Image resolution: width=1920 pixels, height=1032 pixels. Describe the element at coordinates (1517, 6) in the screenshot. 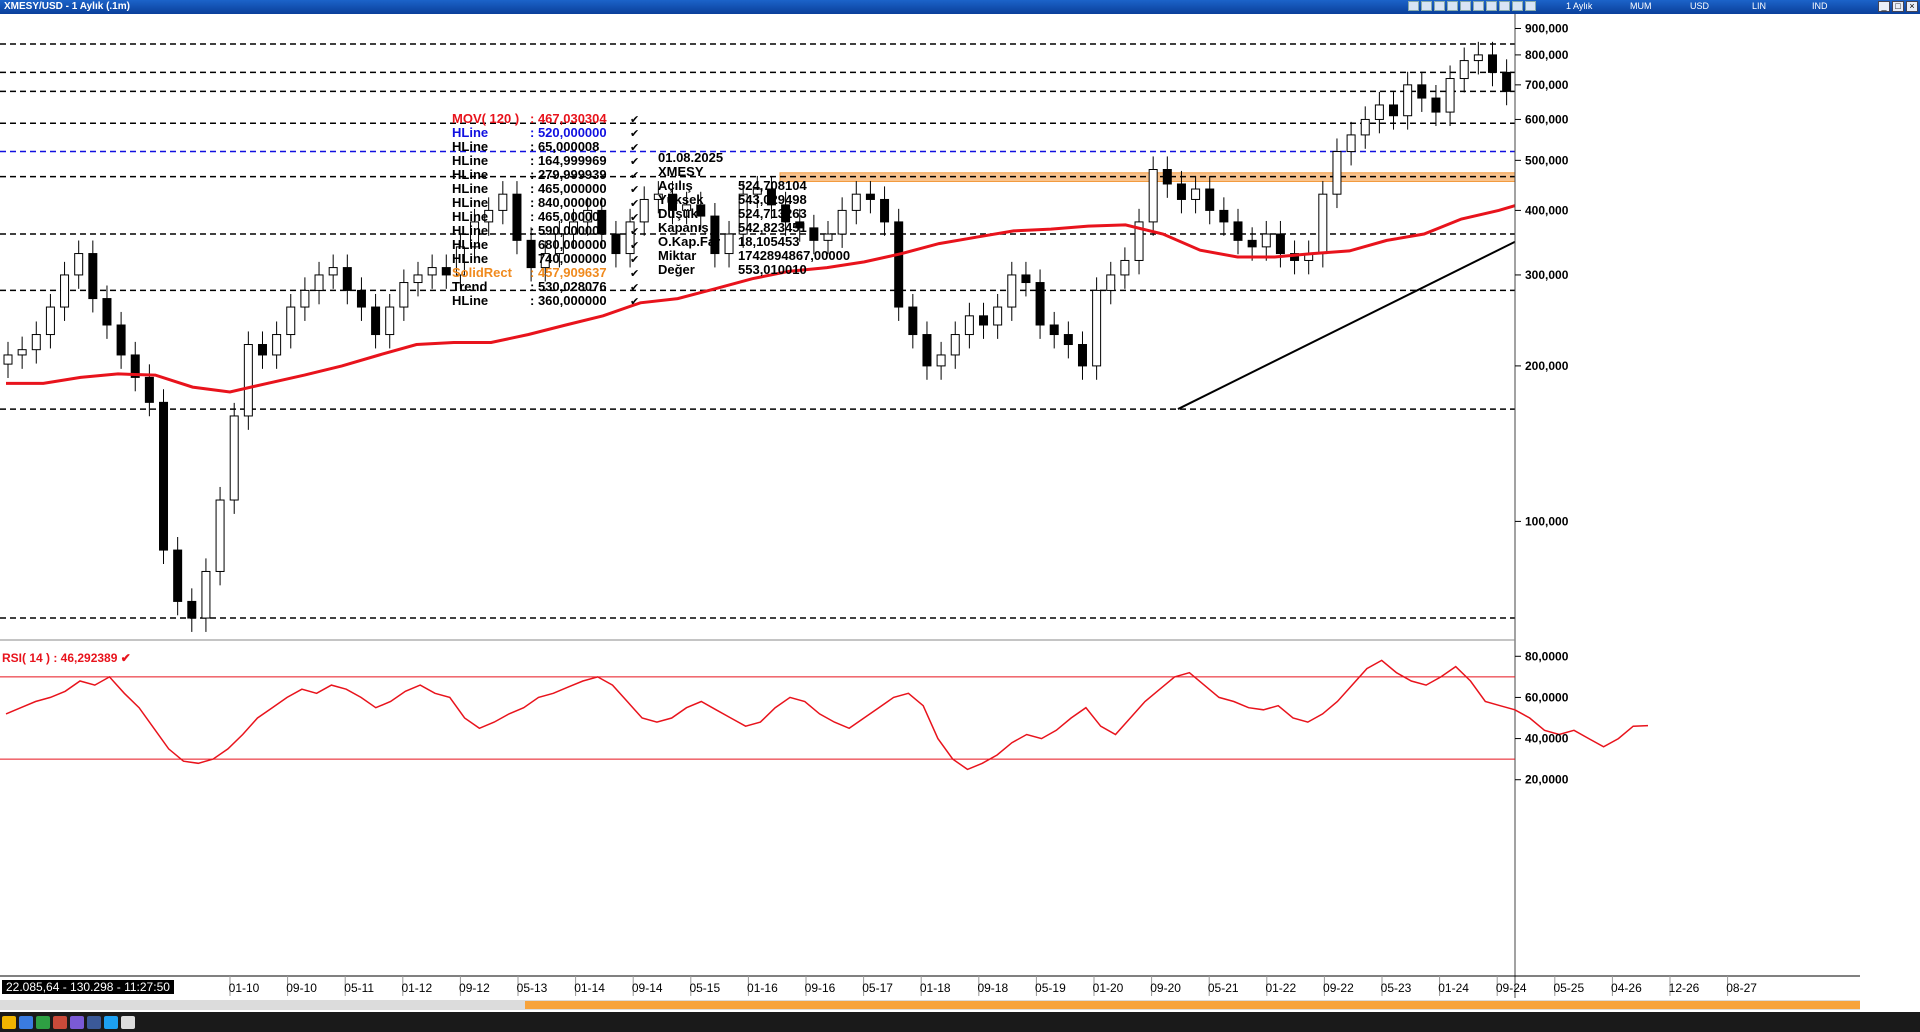

I see `text-icon` at that location.